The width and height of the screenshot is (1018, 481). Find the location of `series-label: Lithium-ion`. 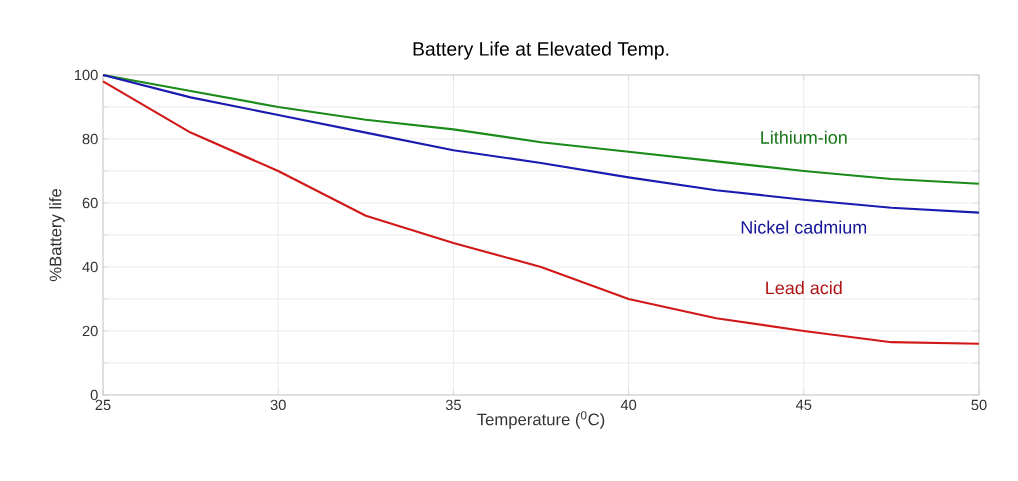

series-label: Lithium-ion is located at coordinates (804, 137).